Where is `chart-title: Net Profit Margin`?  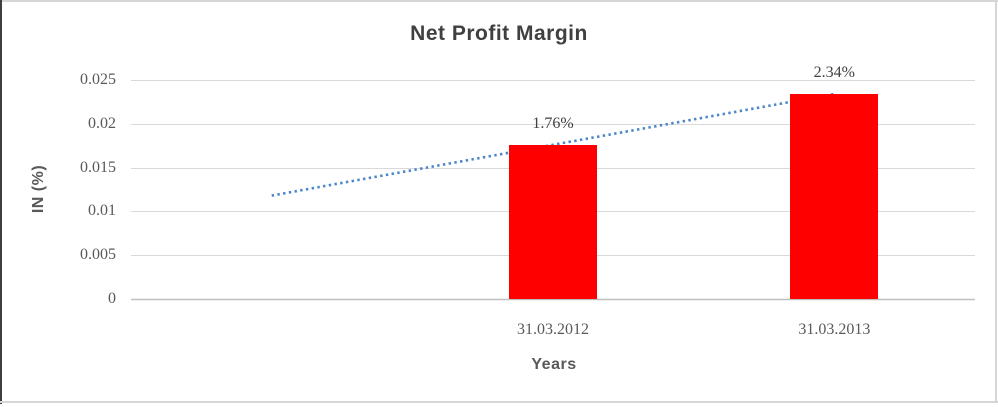 chart-title: Net Profit Margin is located at coordinates (499, 33).